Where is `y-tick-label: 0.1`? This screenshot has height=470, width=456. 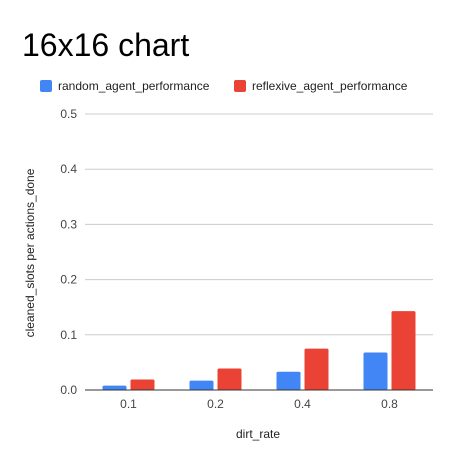
y-tick-label: 0.1 is located at coordinates (68, 335).